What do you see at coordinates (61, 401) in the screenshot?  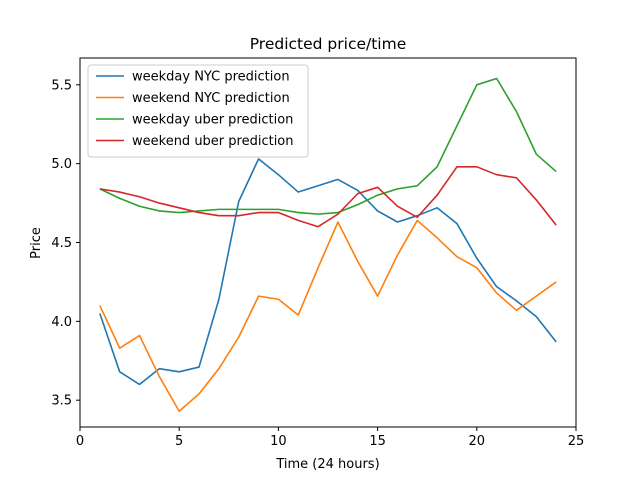 I see `y-tick-label: 3.5` at bounding box center [61, 401].